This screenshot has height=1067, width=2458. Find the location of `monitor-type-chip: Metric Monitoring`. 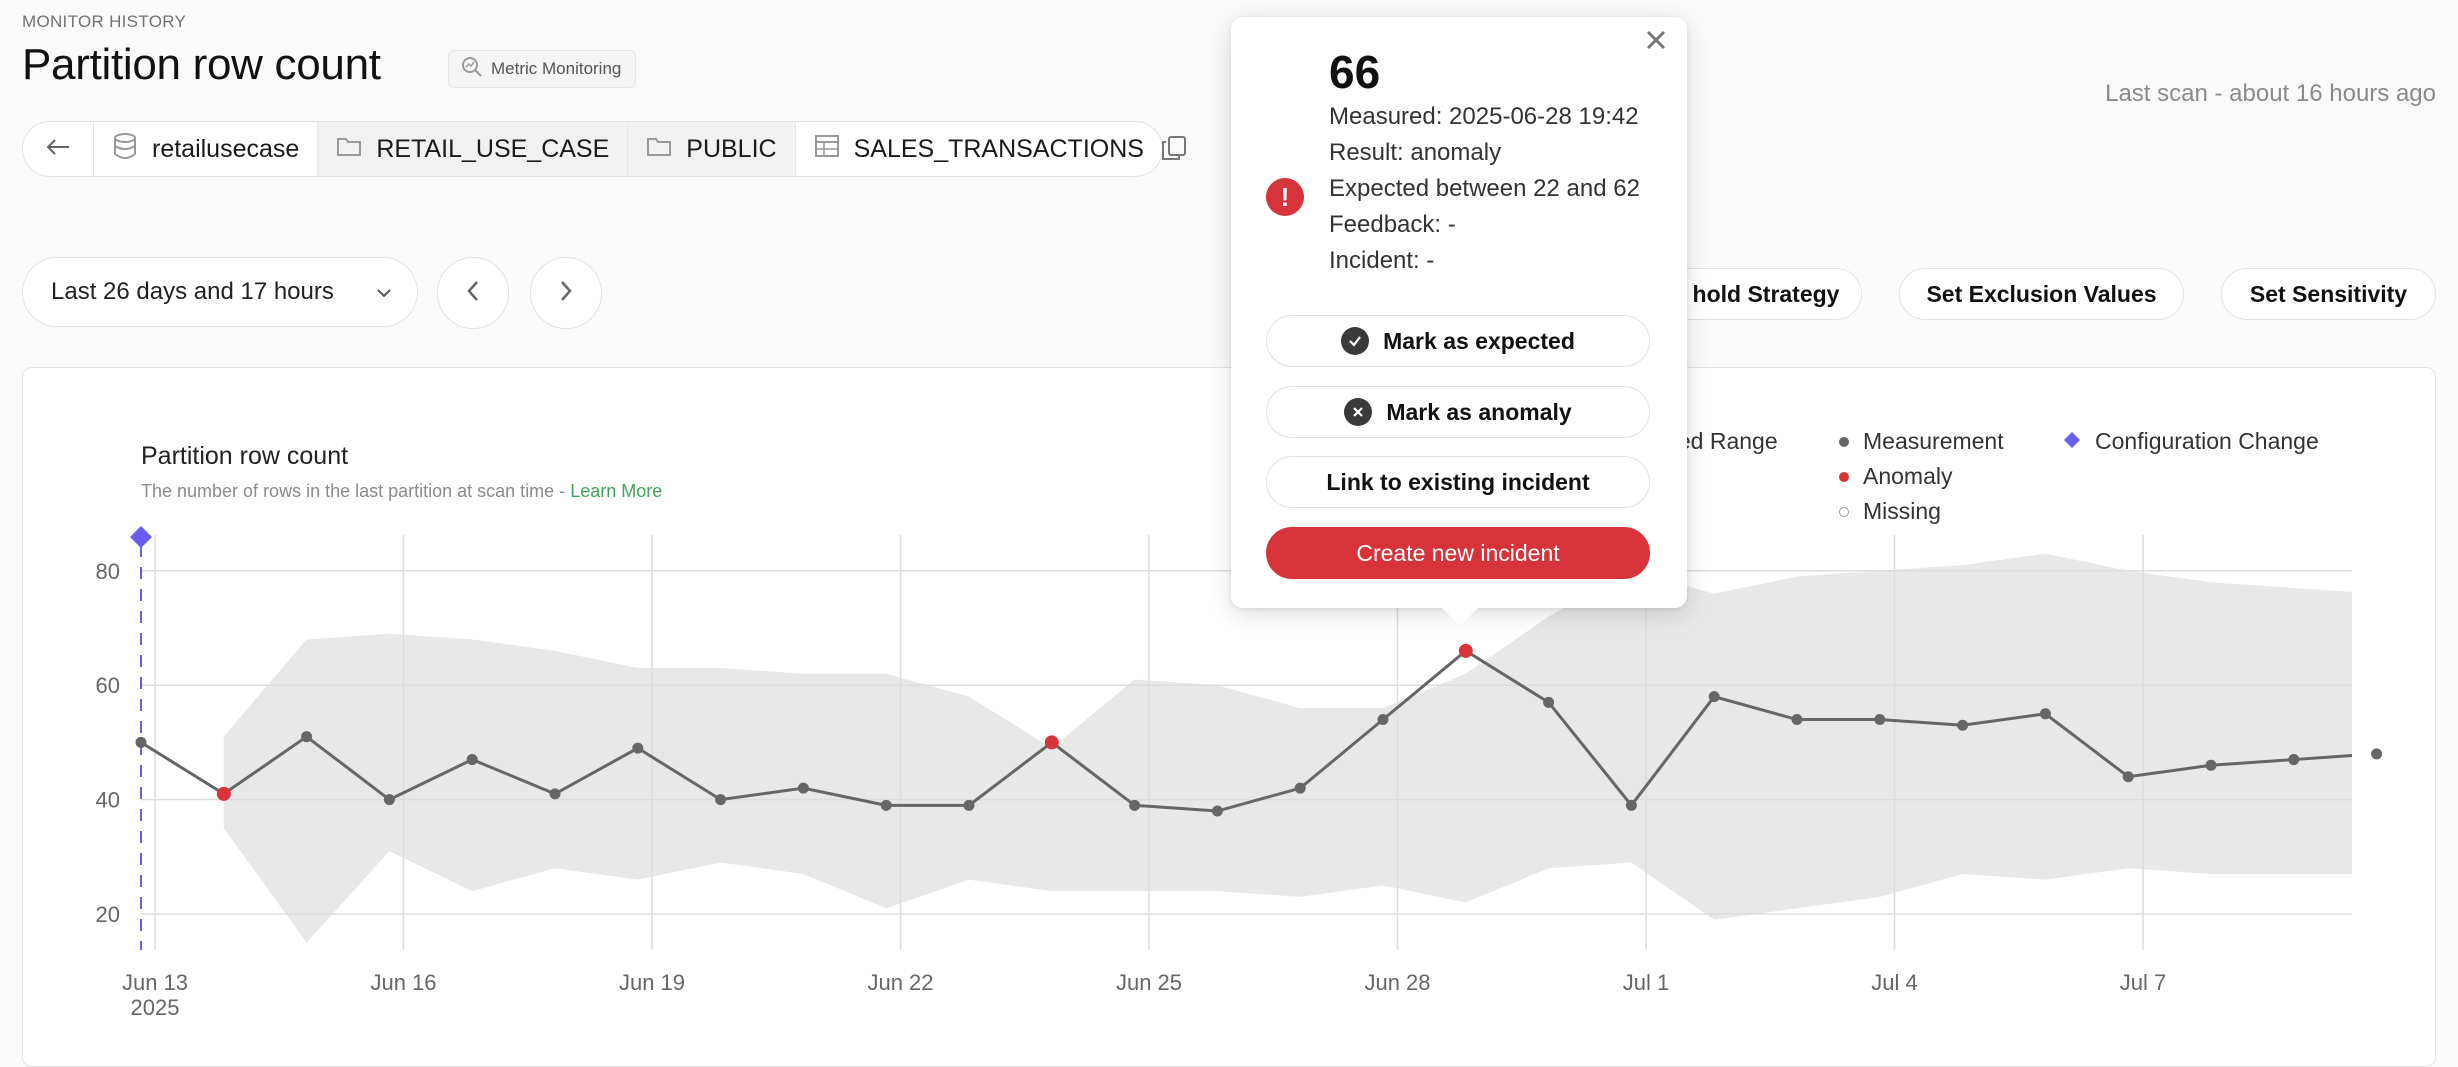

monitor-type-chip: Metric Monitoring is located at coordinates (542, 69).